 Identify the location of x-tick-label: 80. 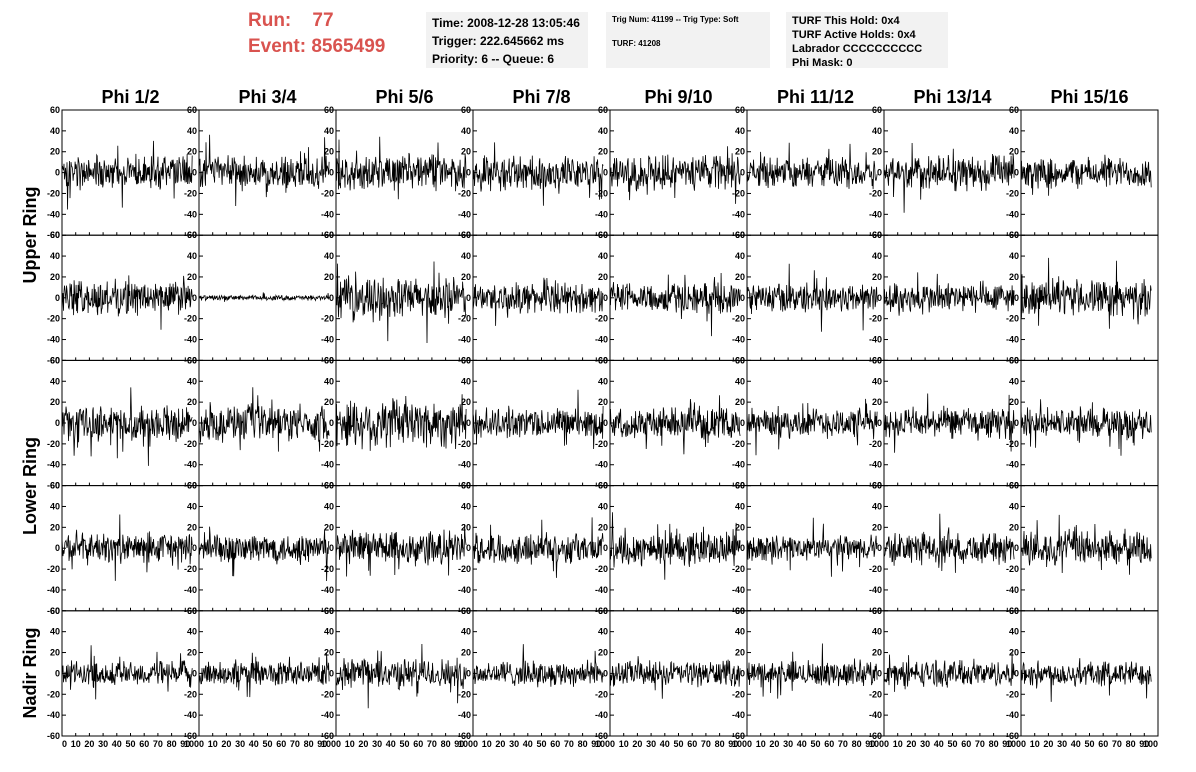
(994, 744).